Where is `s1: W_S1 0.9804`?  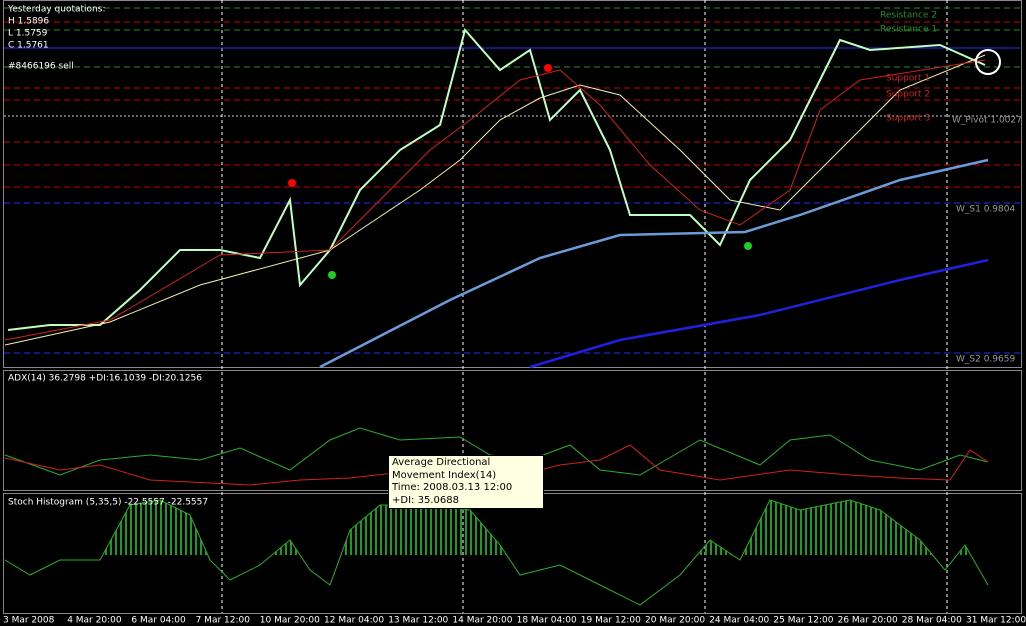
s1: W_S1 0.9804 is located at coordinates (985, 210).